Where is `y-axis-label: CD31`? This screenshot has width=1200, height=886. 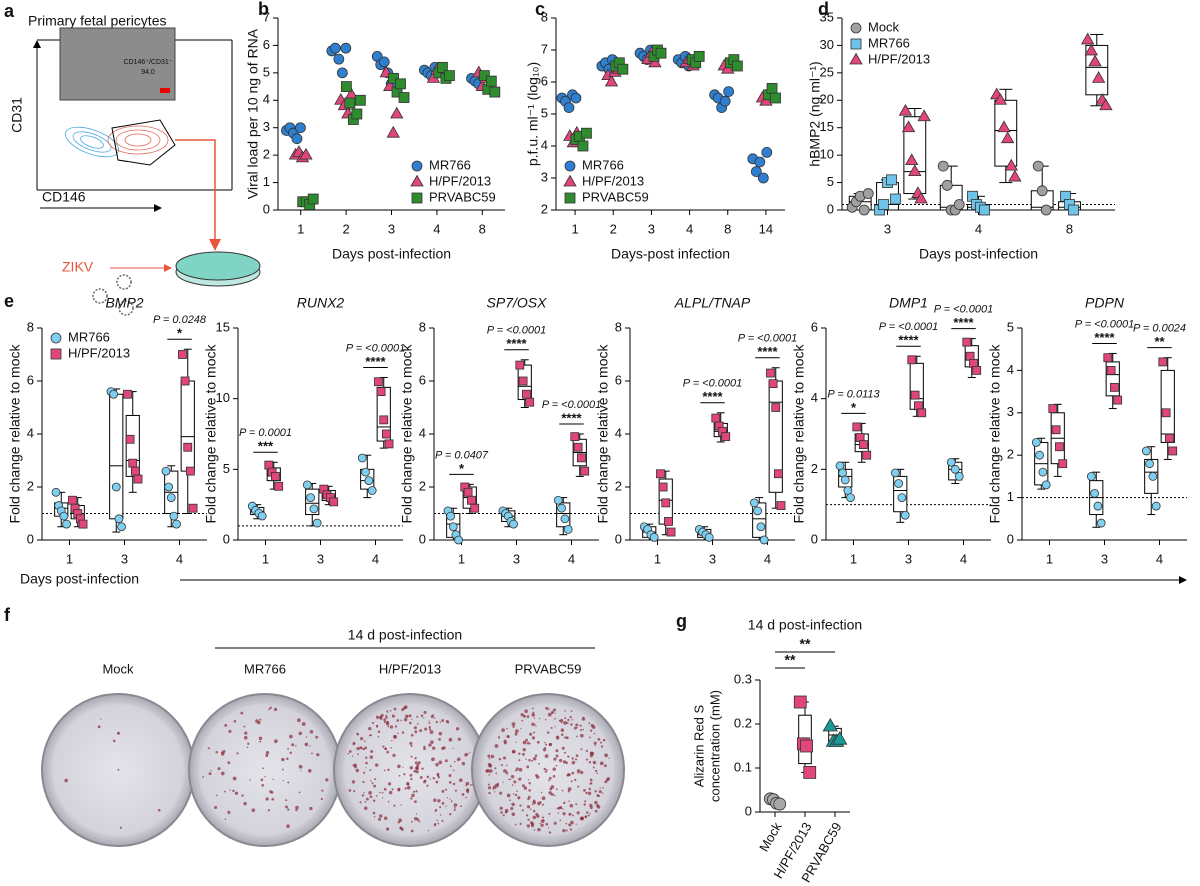 y-axis-label: CD31 is located at coordinates (17, 115).